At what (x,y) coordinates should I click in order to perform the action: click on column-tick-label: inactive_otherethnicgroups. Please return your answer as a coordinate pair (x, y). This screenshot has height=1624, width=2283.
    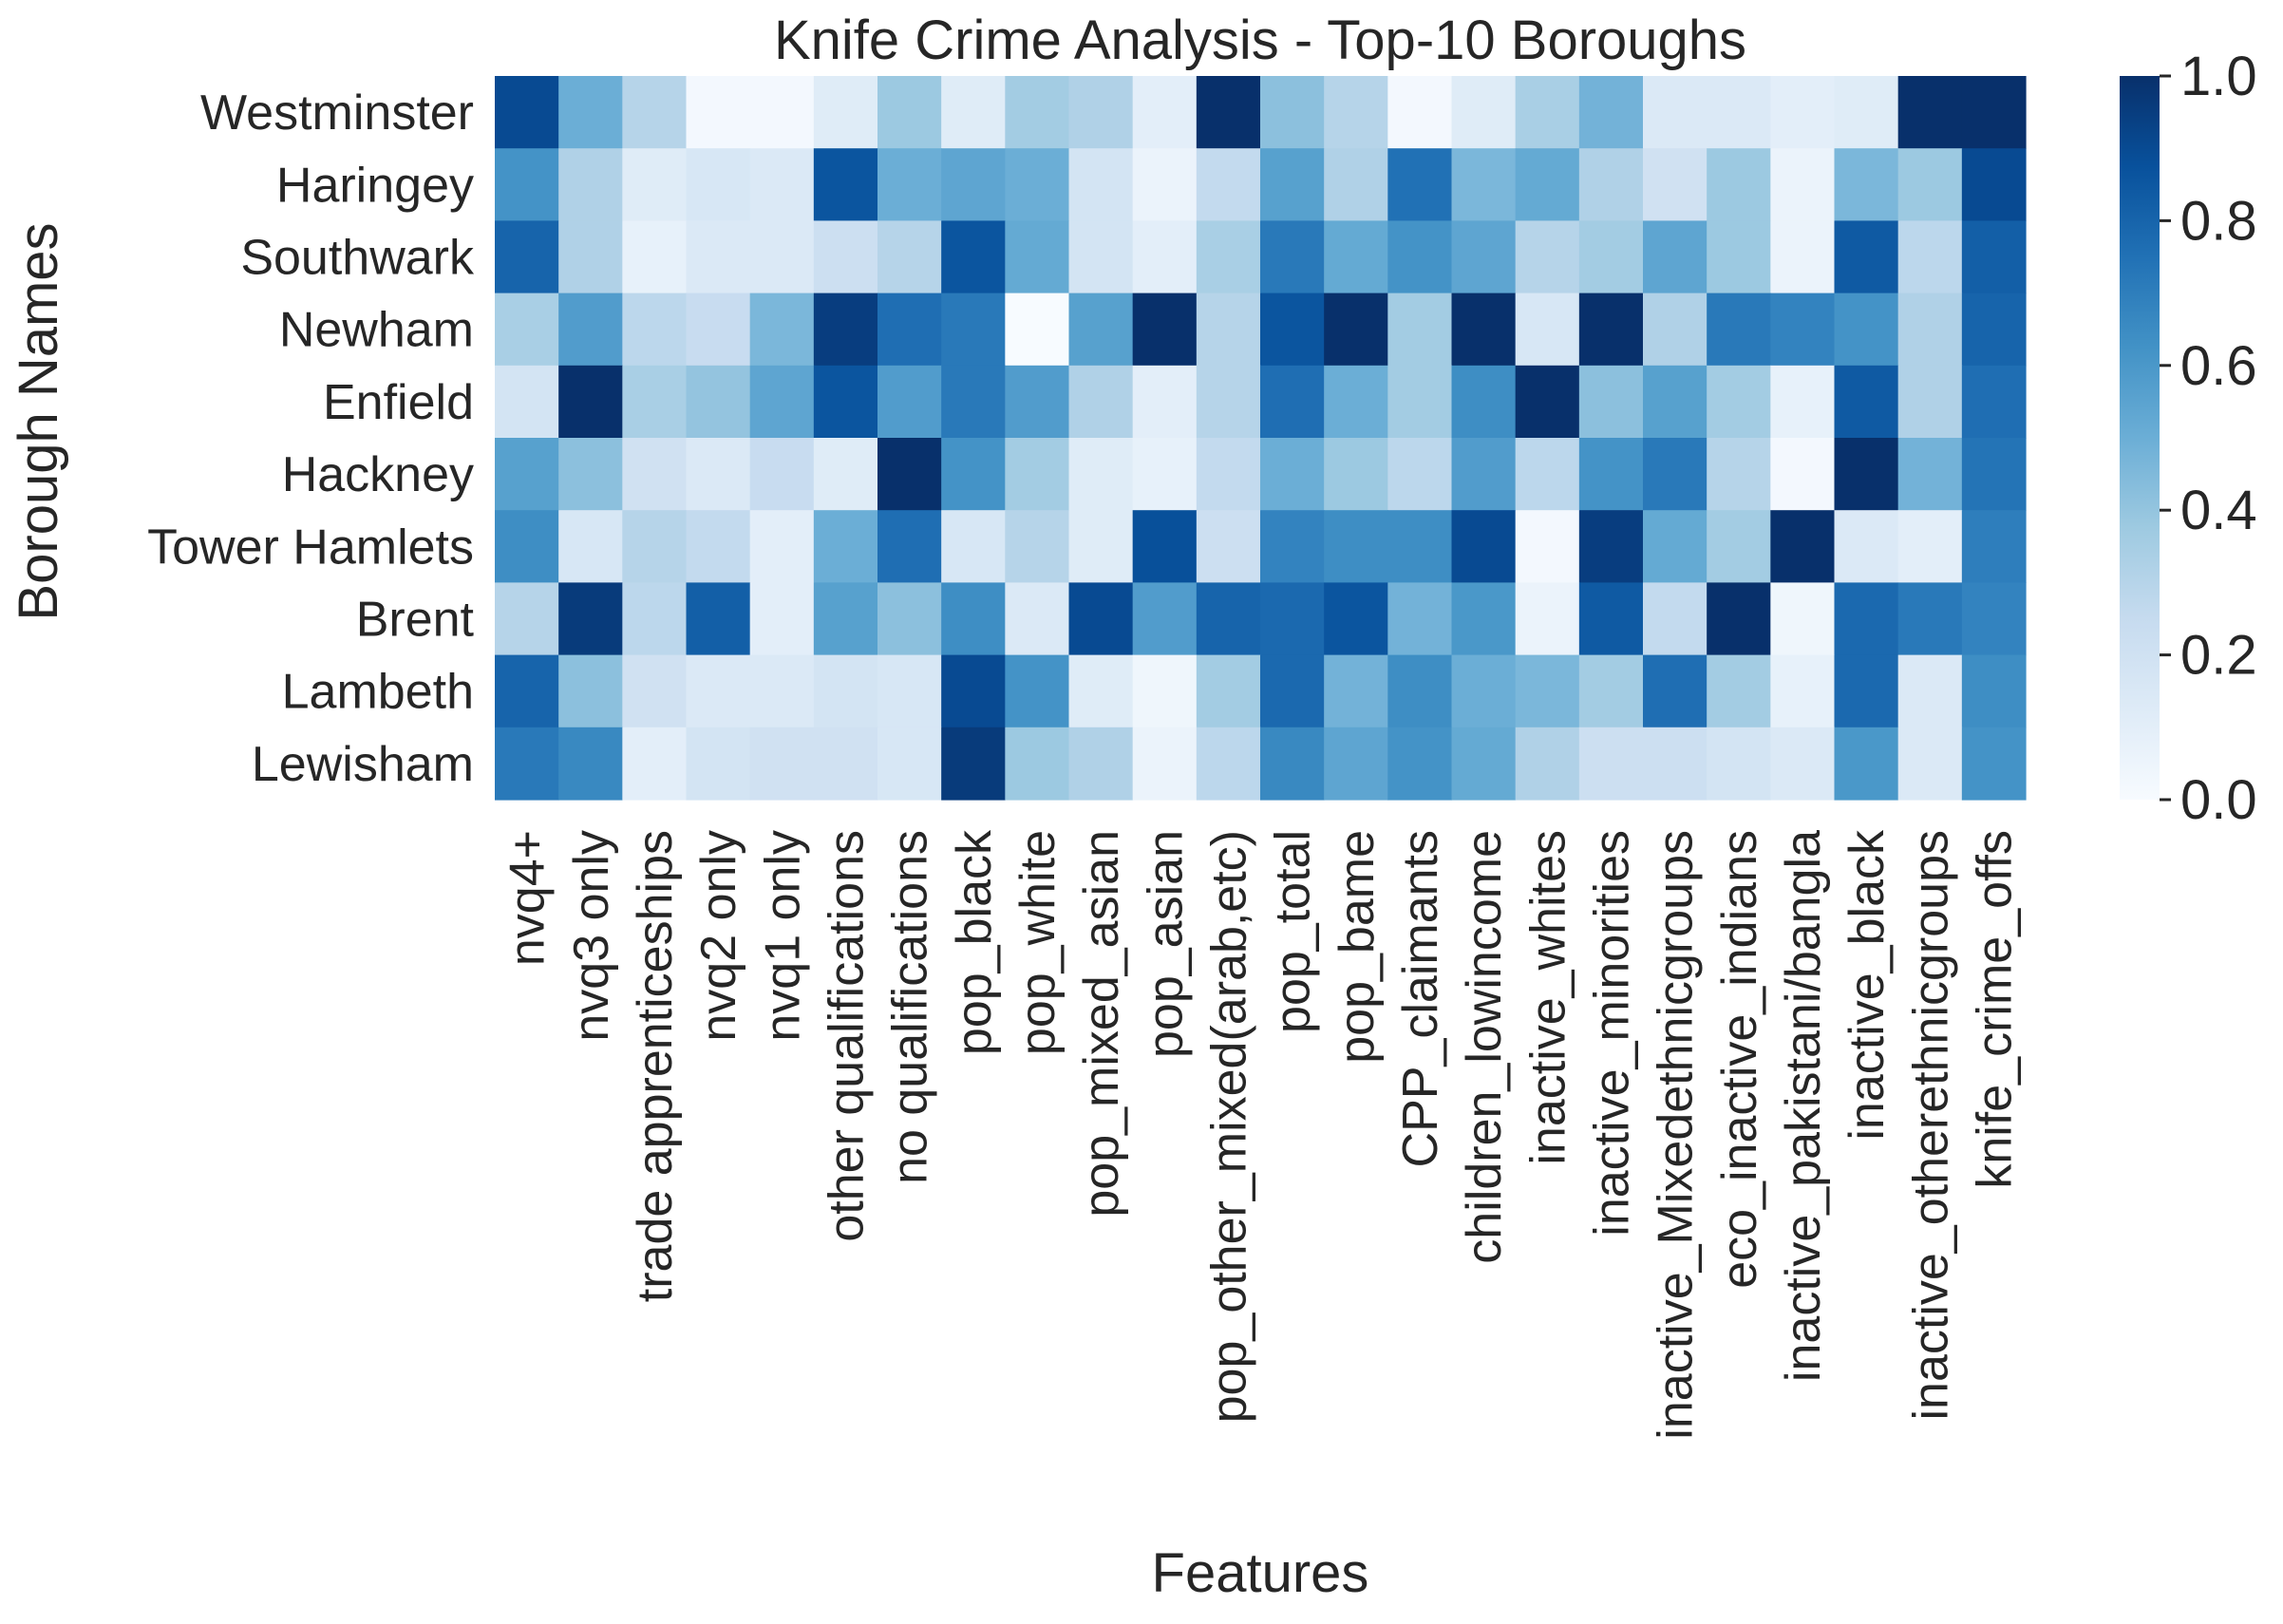
    Looking at the image, I should click on (1931, 1125).